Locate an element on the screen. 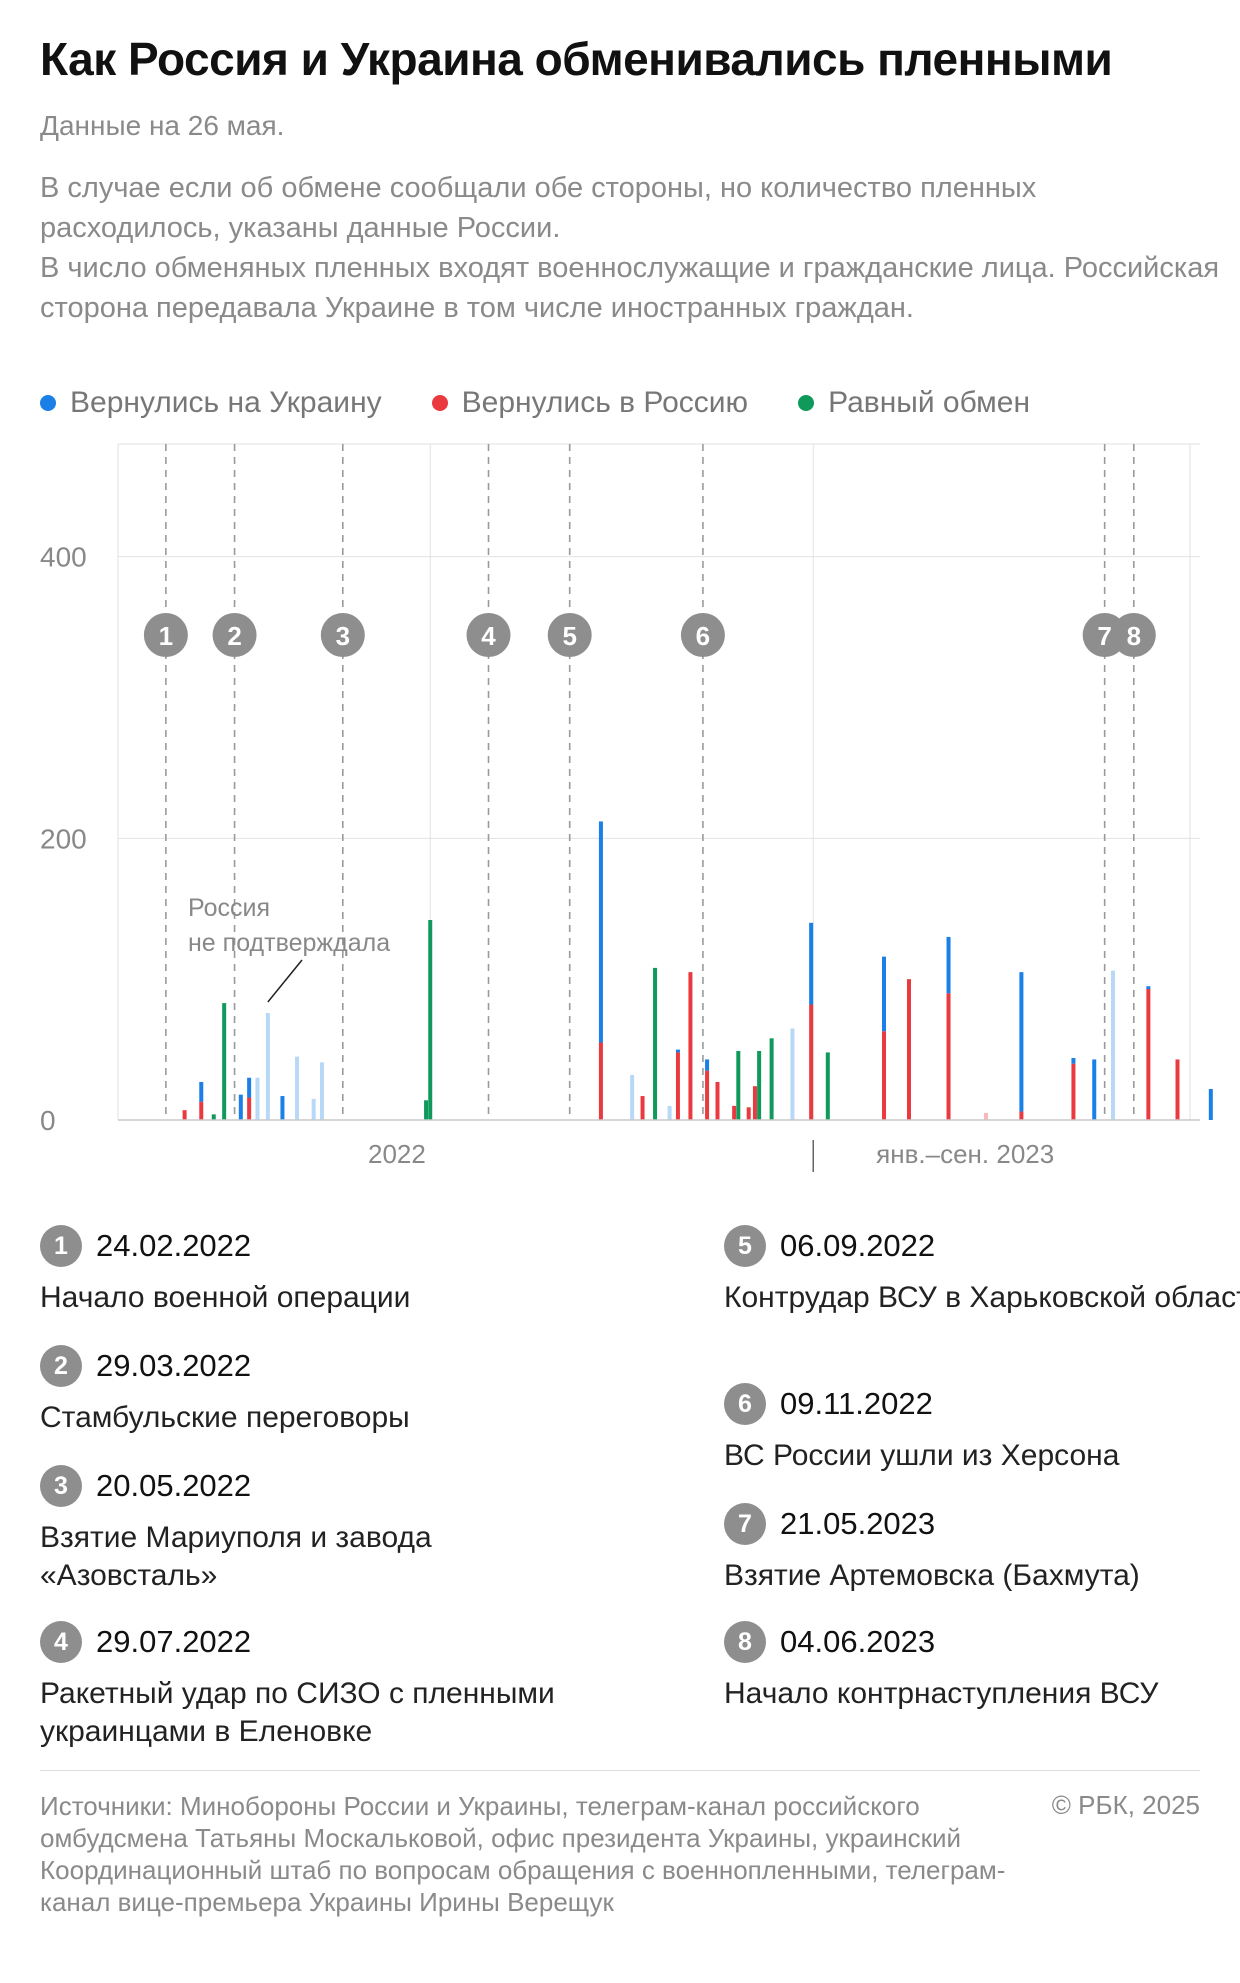 This screenshot has height=1983, width=1240. event-date-6: 09.11.2022 is located at coordinates (856, 1403).